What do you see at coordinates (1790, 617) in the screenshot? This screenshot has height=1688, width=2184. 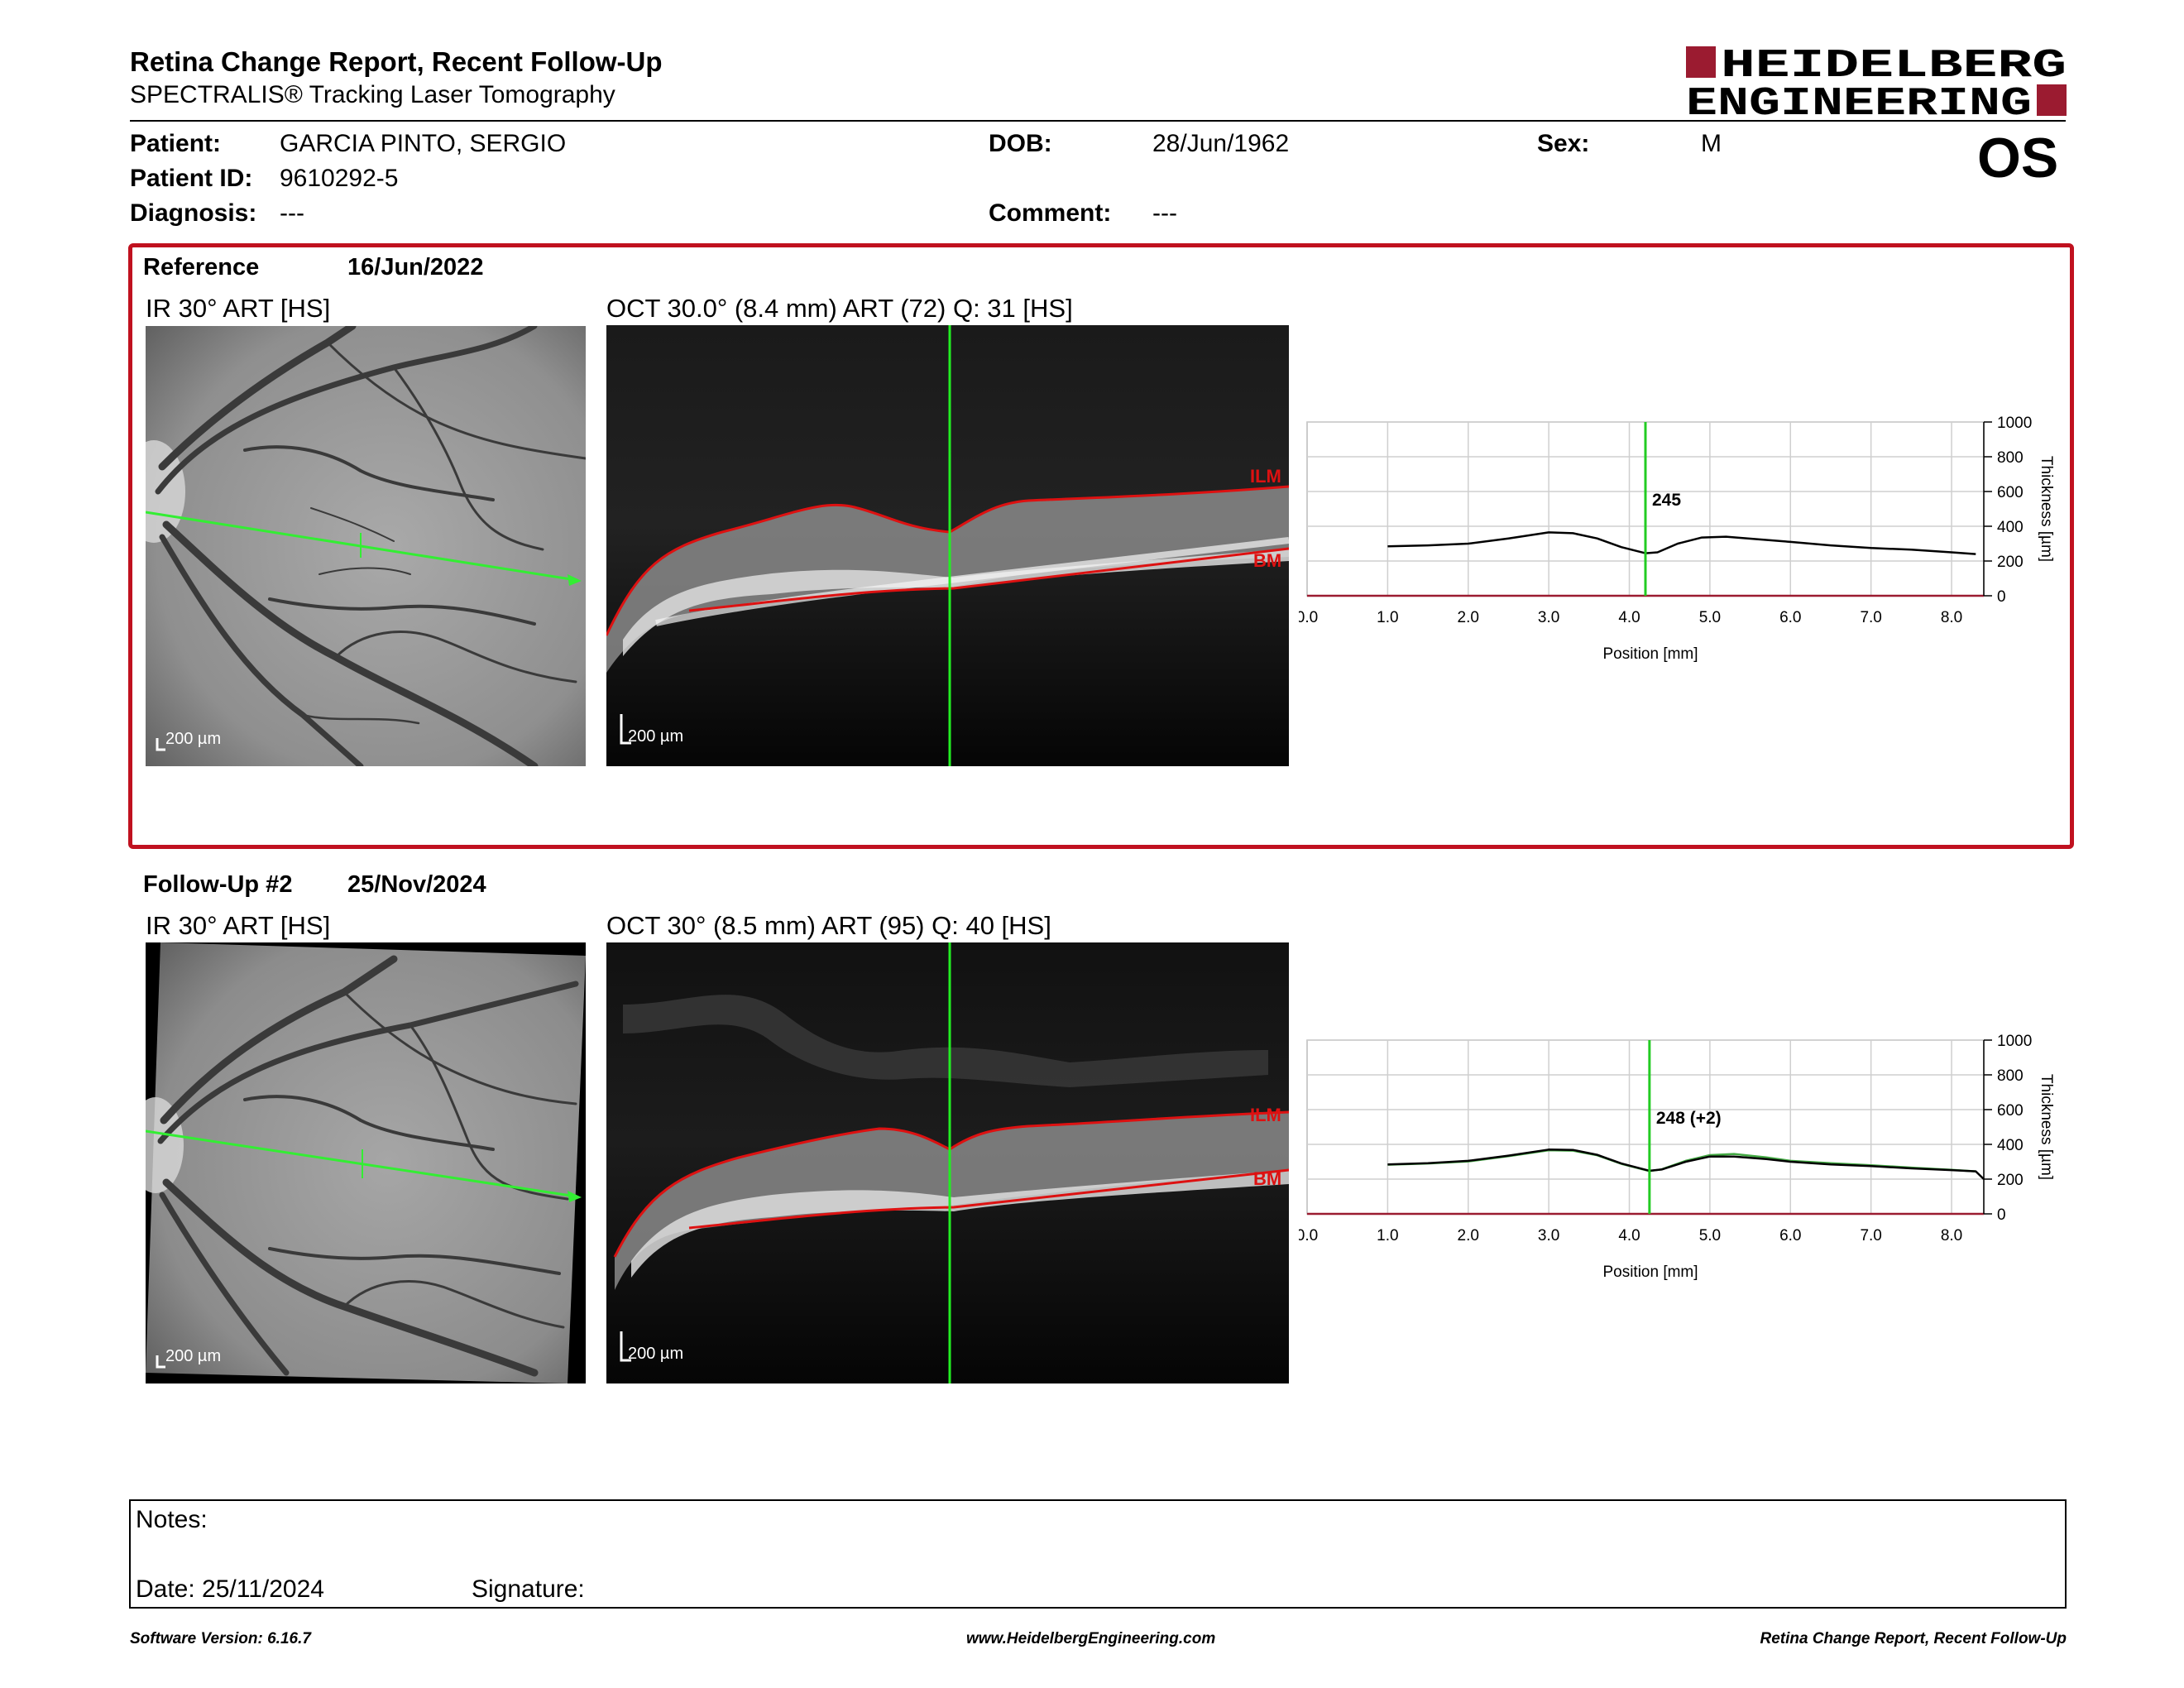 I see `reference-chart-x-tick-label: 6.0` at bounding box center [1790, 617].